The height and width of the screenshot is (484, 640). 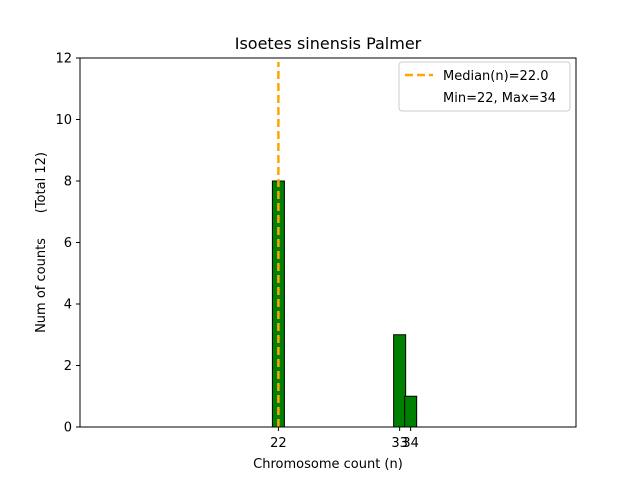 What do you see at coordinates (410, 443) in the screenshot?
I see `x-tick-label: 34` at bounding box center [410, 443].